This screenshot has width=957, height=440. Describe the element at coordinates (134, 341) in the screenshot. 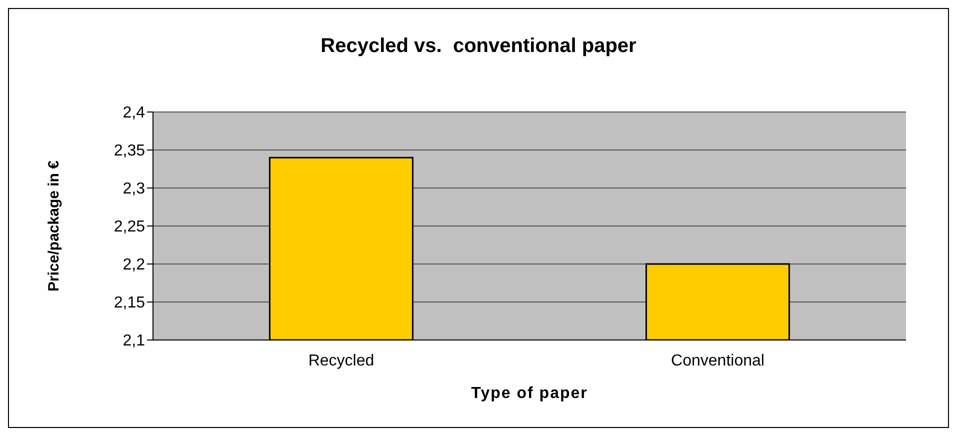

I see `y-tick-label: 2,1` at that location.